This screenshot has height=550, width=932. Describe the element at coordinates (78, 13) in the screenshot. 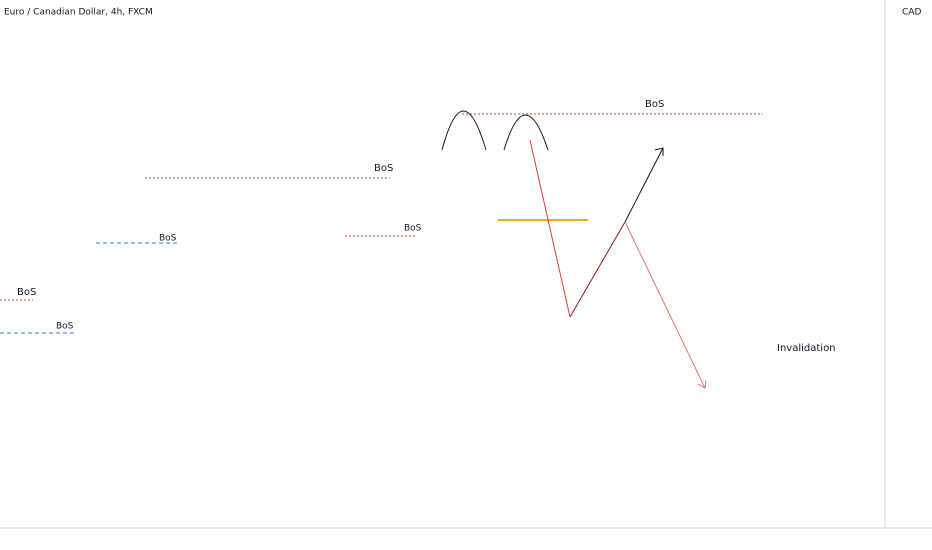

I see `chart-title: Euro / Canadian Dollar, 4h, FXCM` at that location.